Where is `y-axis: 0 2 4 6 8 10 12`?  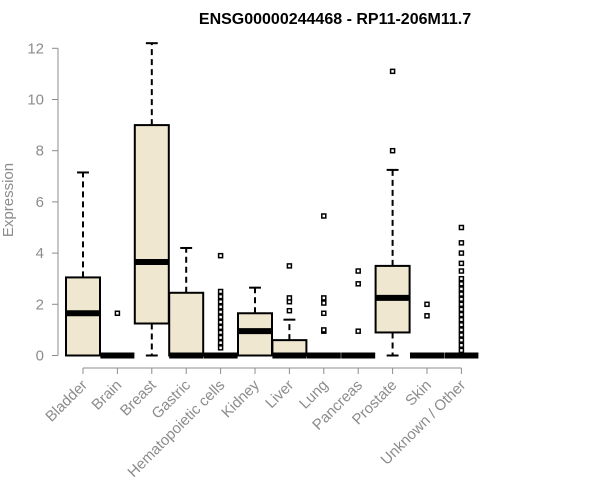
y-axis: 0 2 4 6 8 10 12 is located at coordinates (43, 202).